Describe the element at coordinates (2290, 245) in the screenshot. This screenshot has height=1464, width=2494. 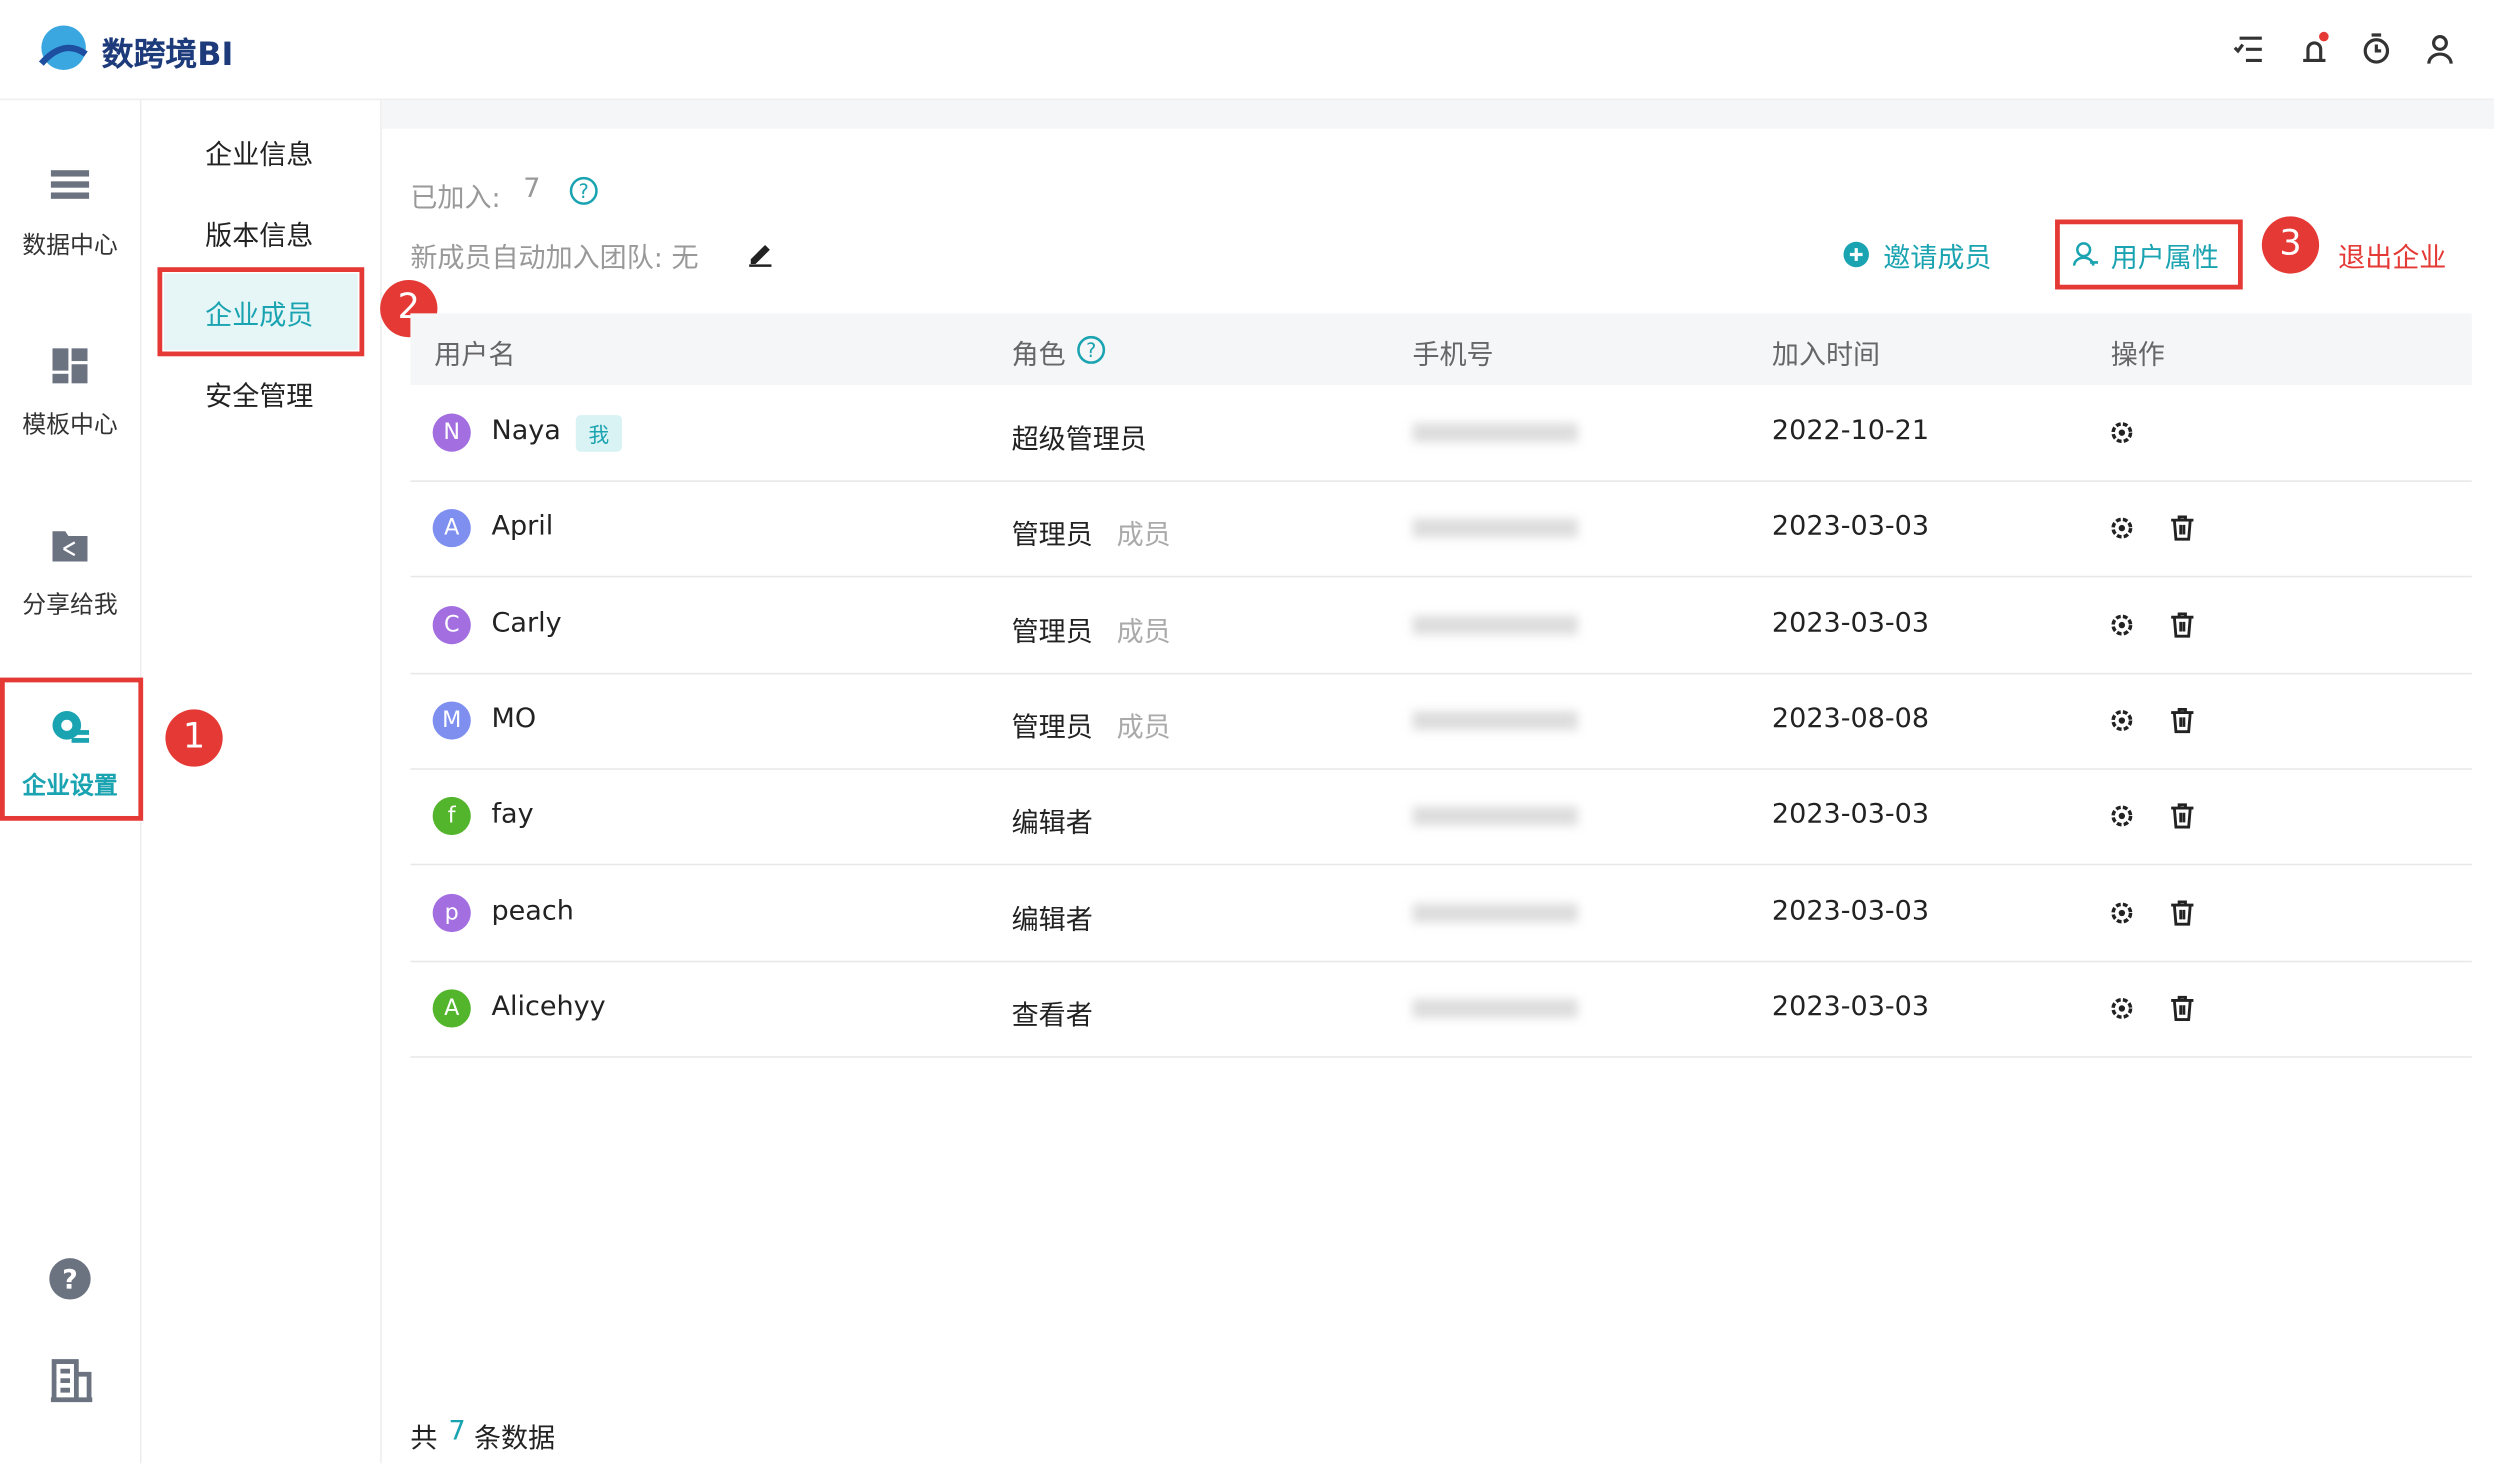
I see `step-badge: 3` at that location.